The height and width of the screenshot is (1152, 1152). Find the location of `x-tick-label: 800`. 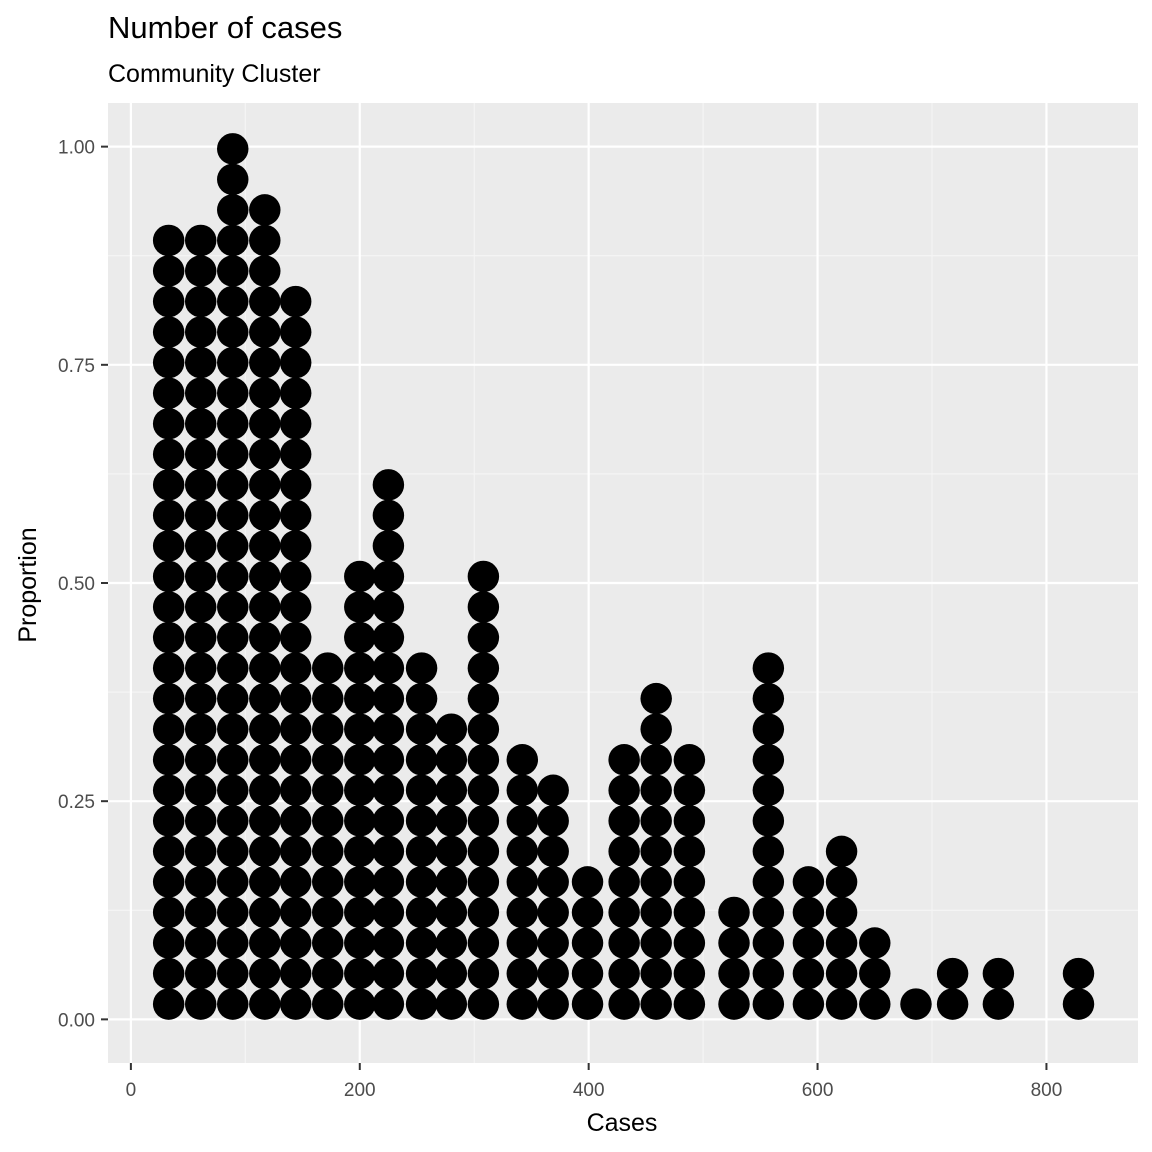

x-tick-label: 800 is located at coordinates (1047, 1090).